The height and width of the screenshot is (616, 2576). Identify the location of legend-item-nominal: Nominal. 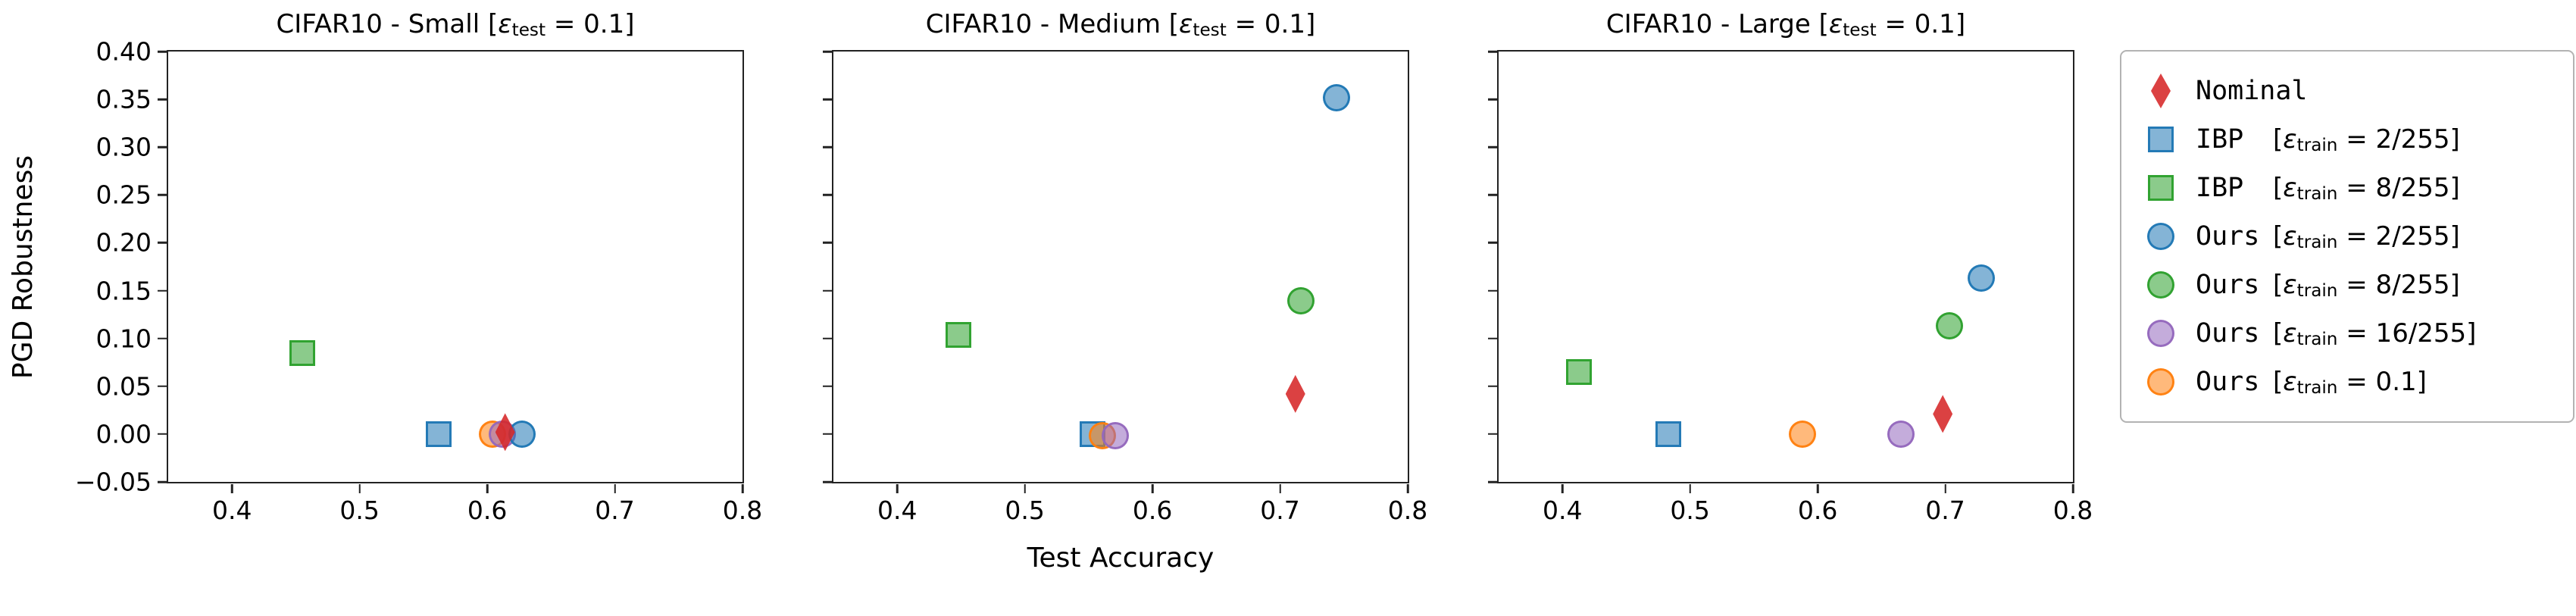
(2348, 91).